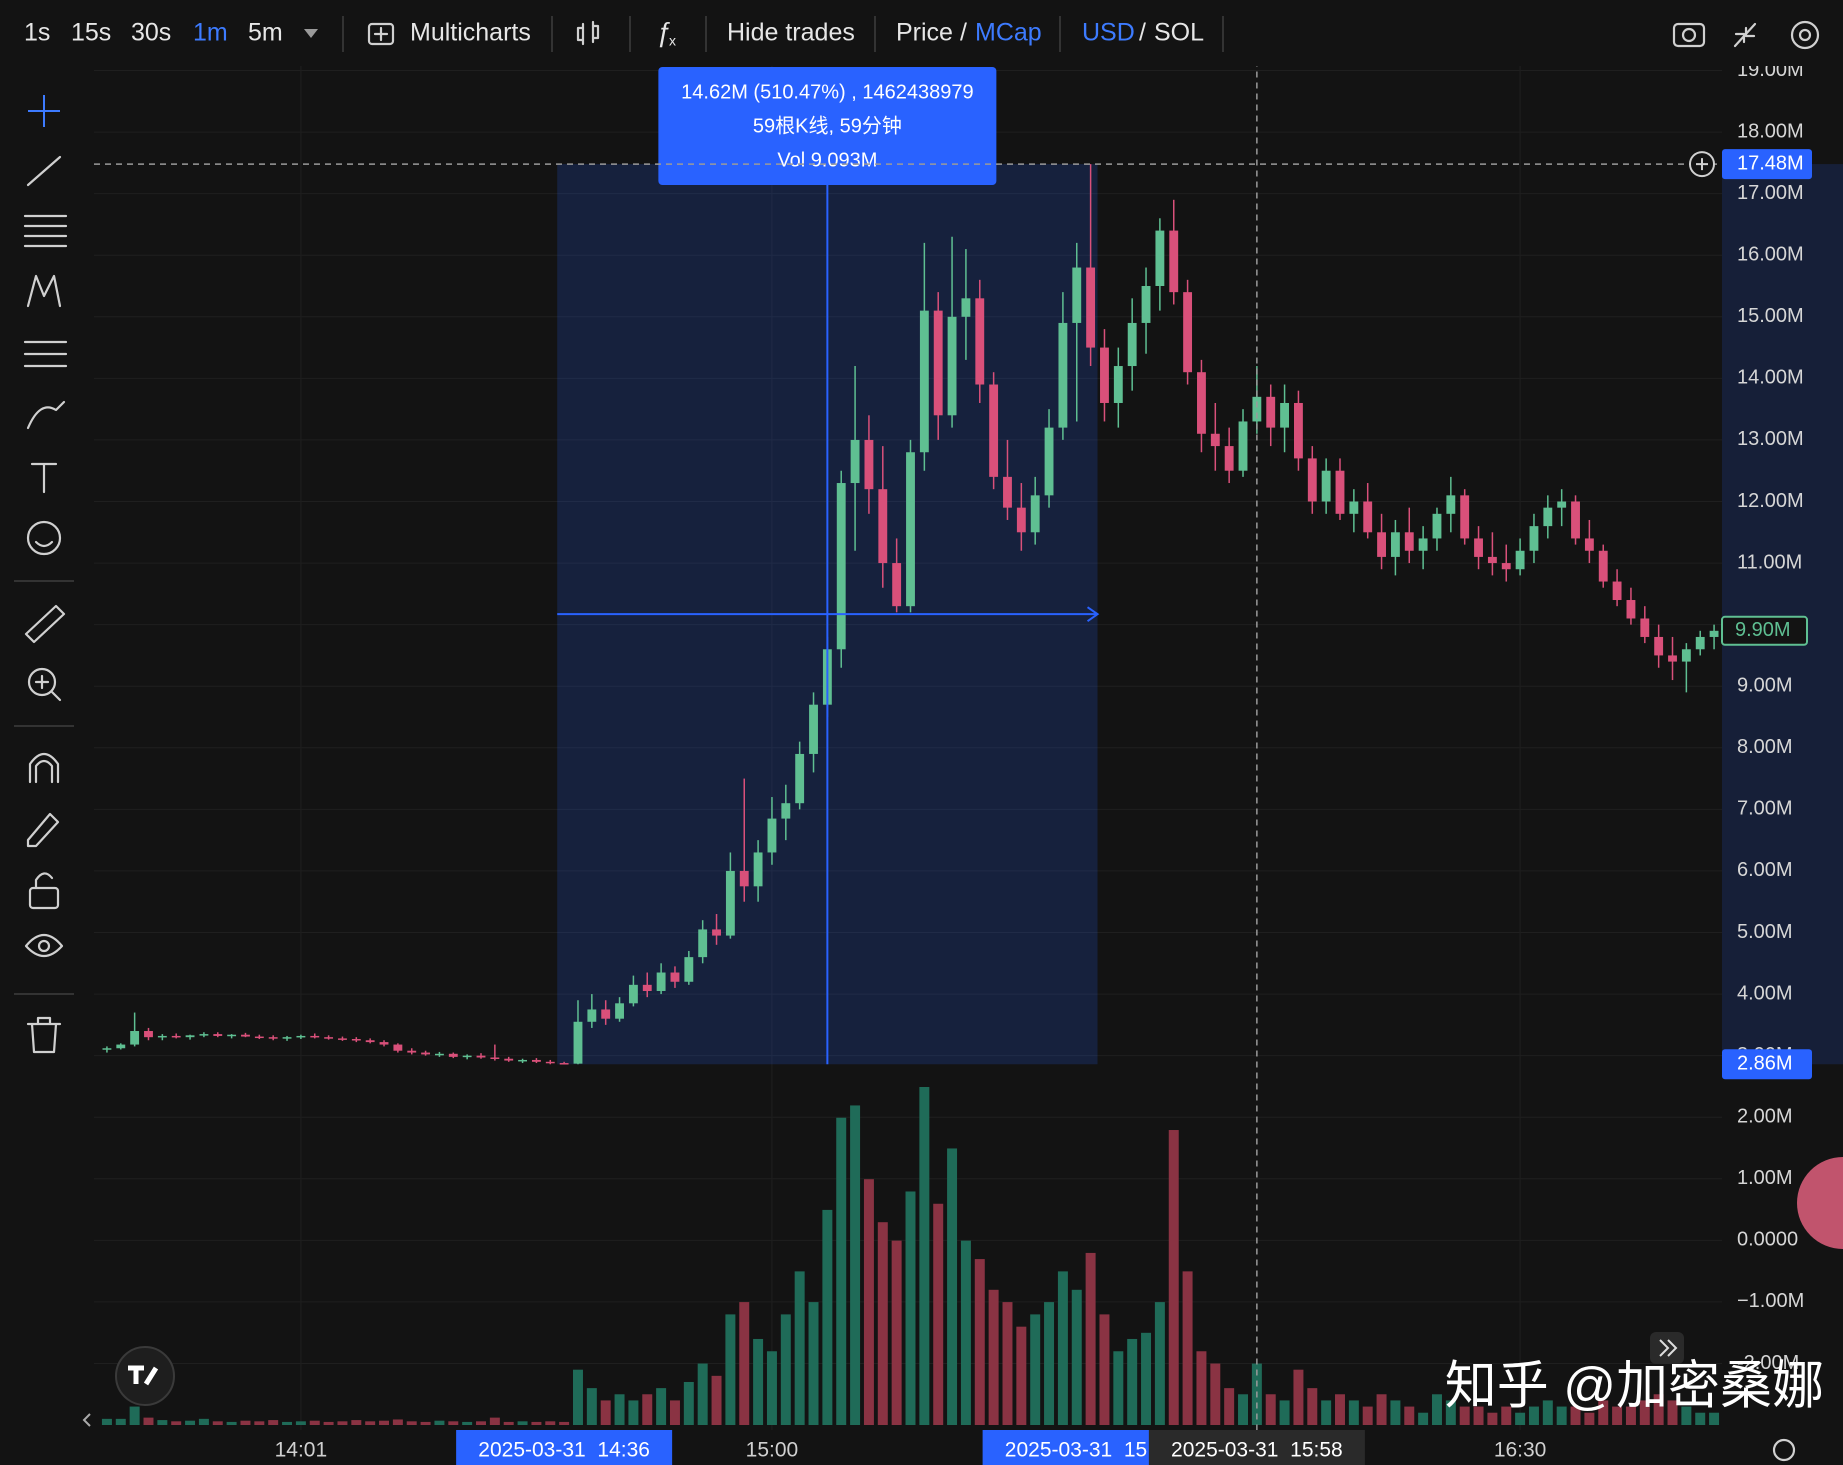 This screenshot has height=1465, width=1843. What do you see at coordinates (44, 538) in the screenshot?
I see `emoji-tool` at bounding box center [44, 538].